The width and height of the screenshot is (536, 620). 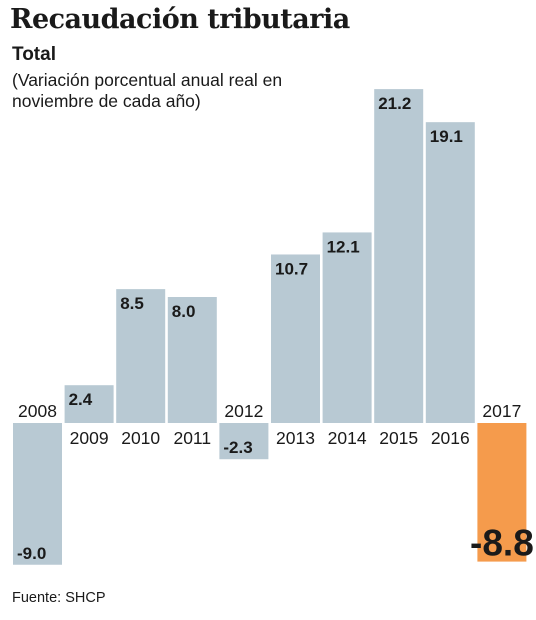 I want to click on year-label: 2012, so click(x=243, y=411).